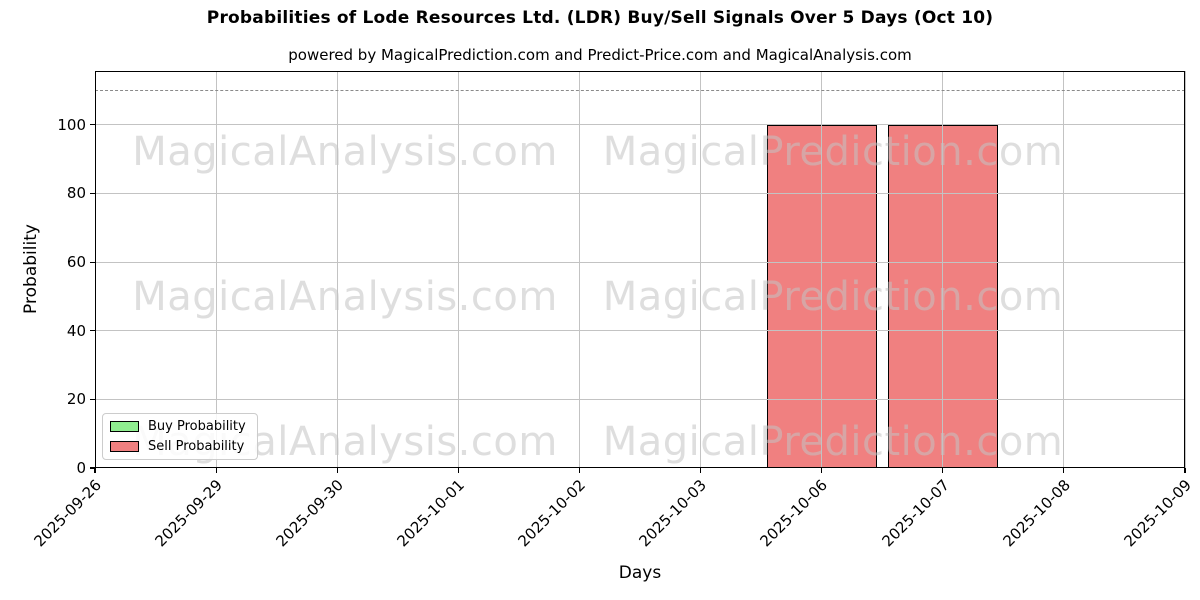  Describe the element at coordinates (180, 436) in the screenshot. I see `legend: Buy Probability Sell Probability` at that location.